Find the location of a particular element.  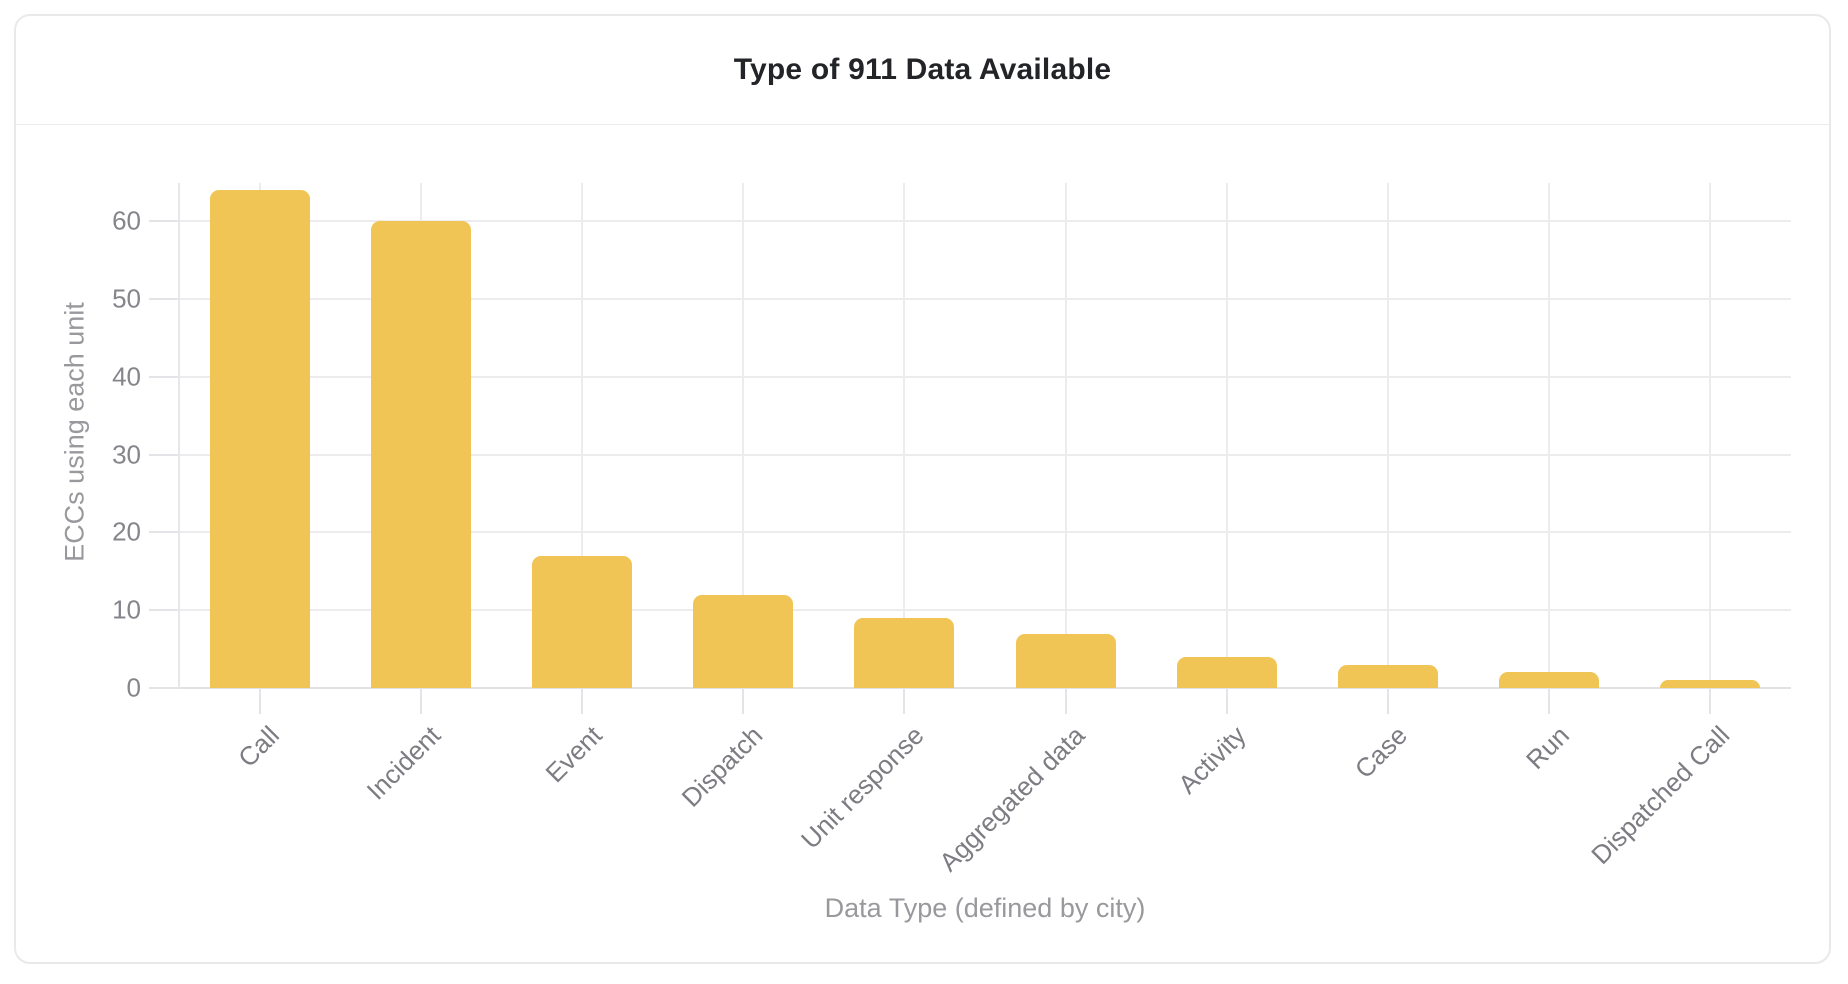

x-tick-label: Event is located at coordinates (573, 754).